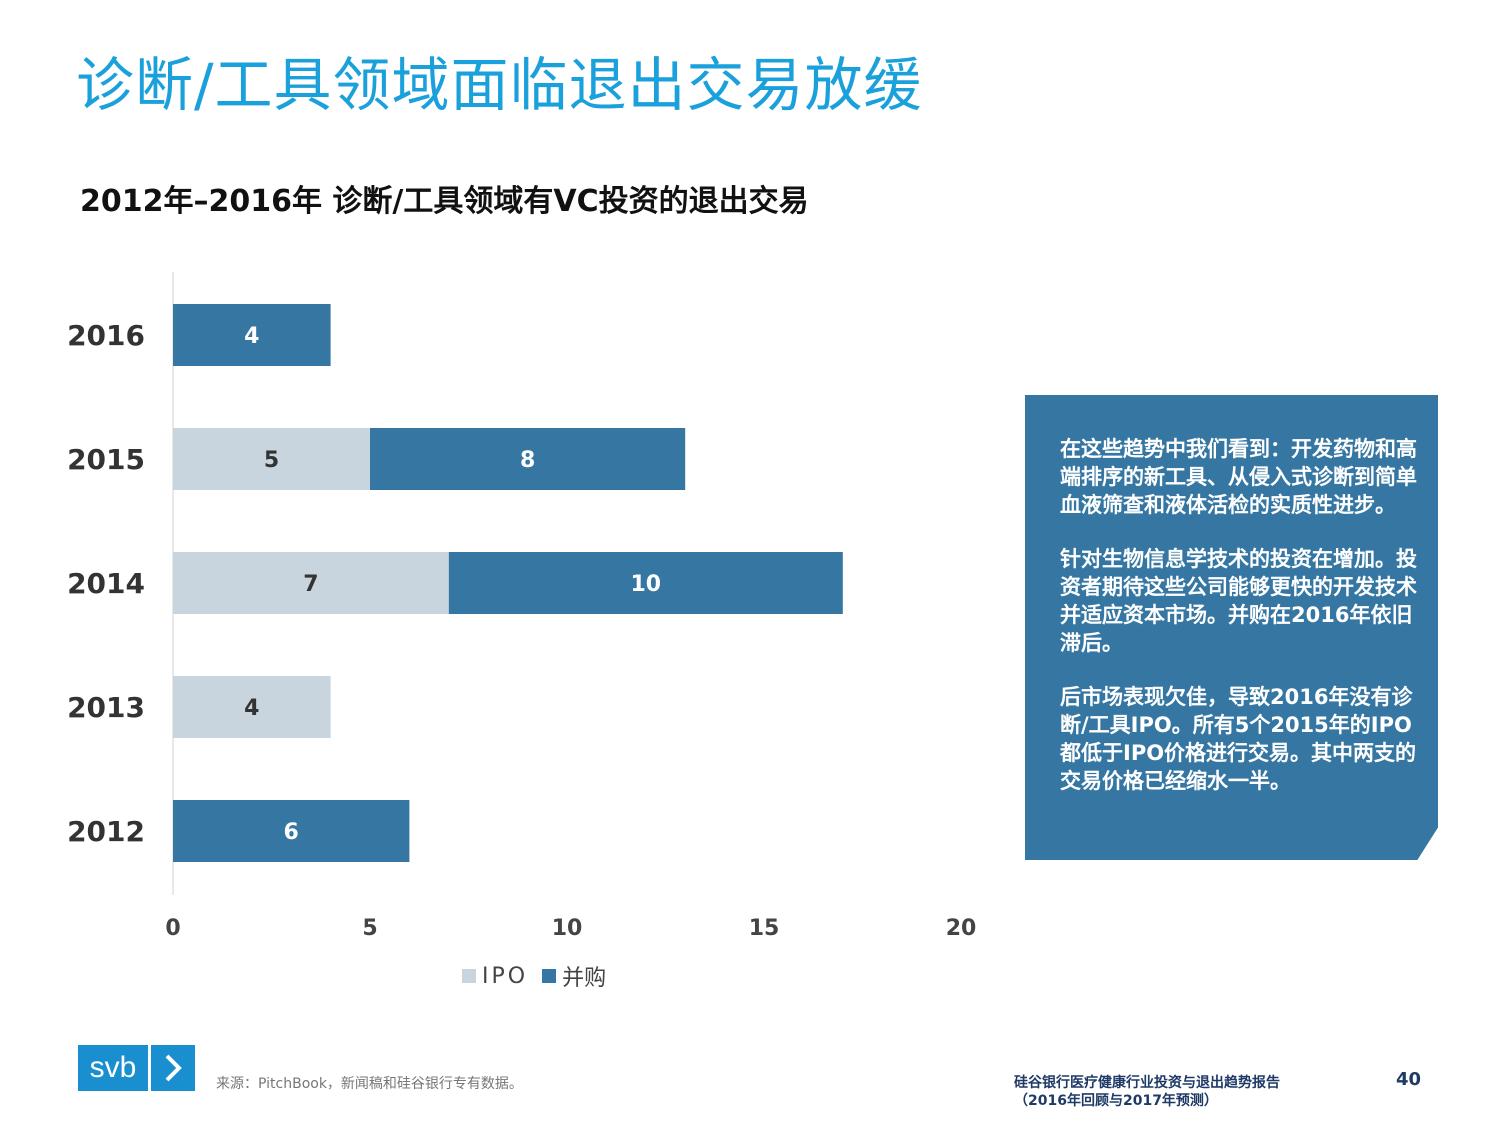 The image size is (1500, 1125). I want to click on data-label-ipo-2014: 7, so click(310, 584).